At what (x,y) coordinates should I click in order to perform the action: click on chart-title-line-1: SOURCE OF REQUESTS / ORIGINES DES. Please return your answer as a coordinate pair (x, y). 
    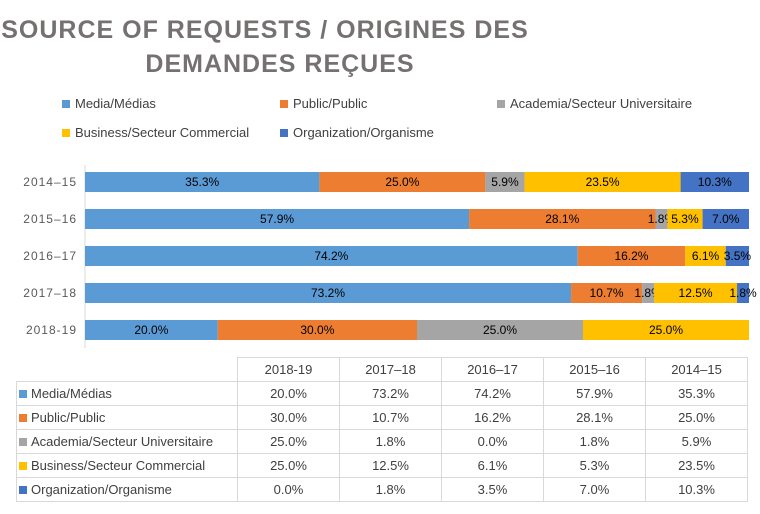
    Looking at the image, I should click on (265, 30).